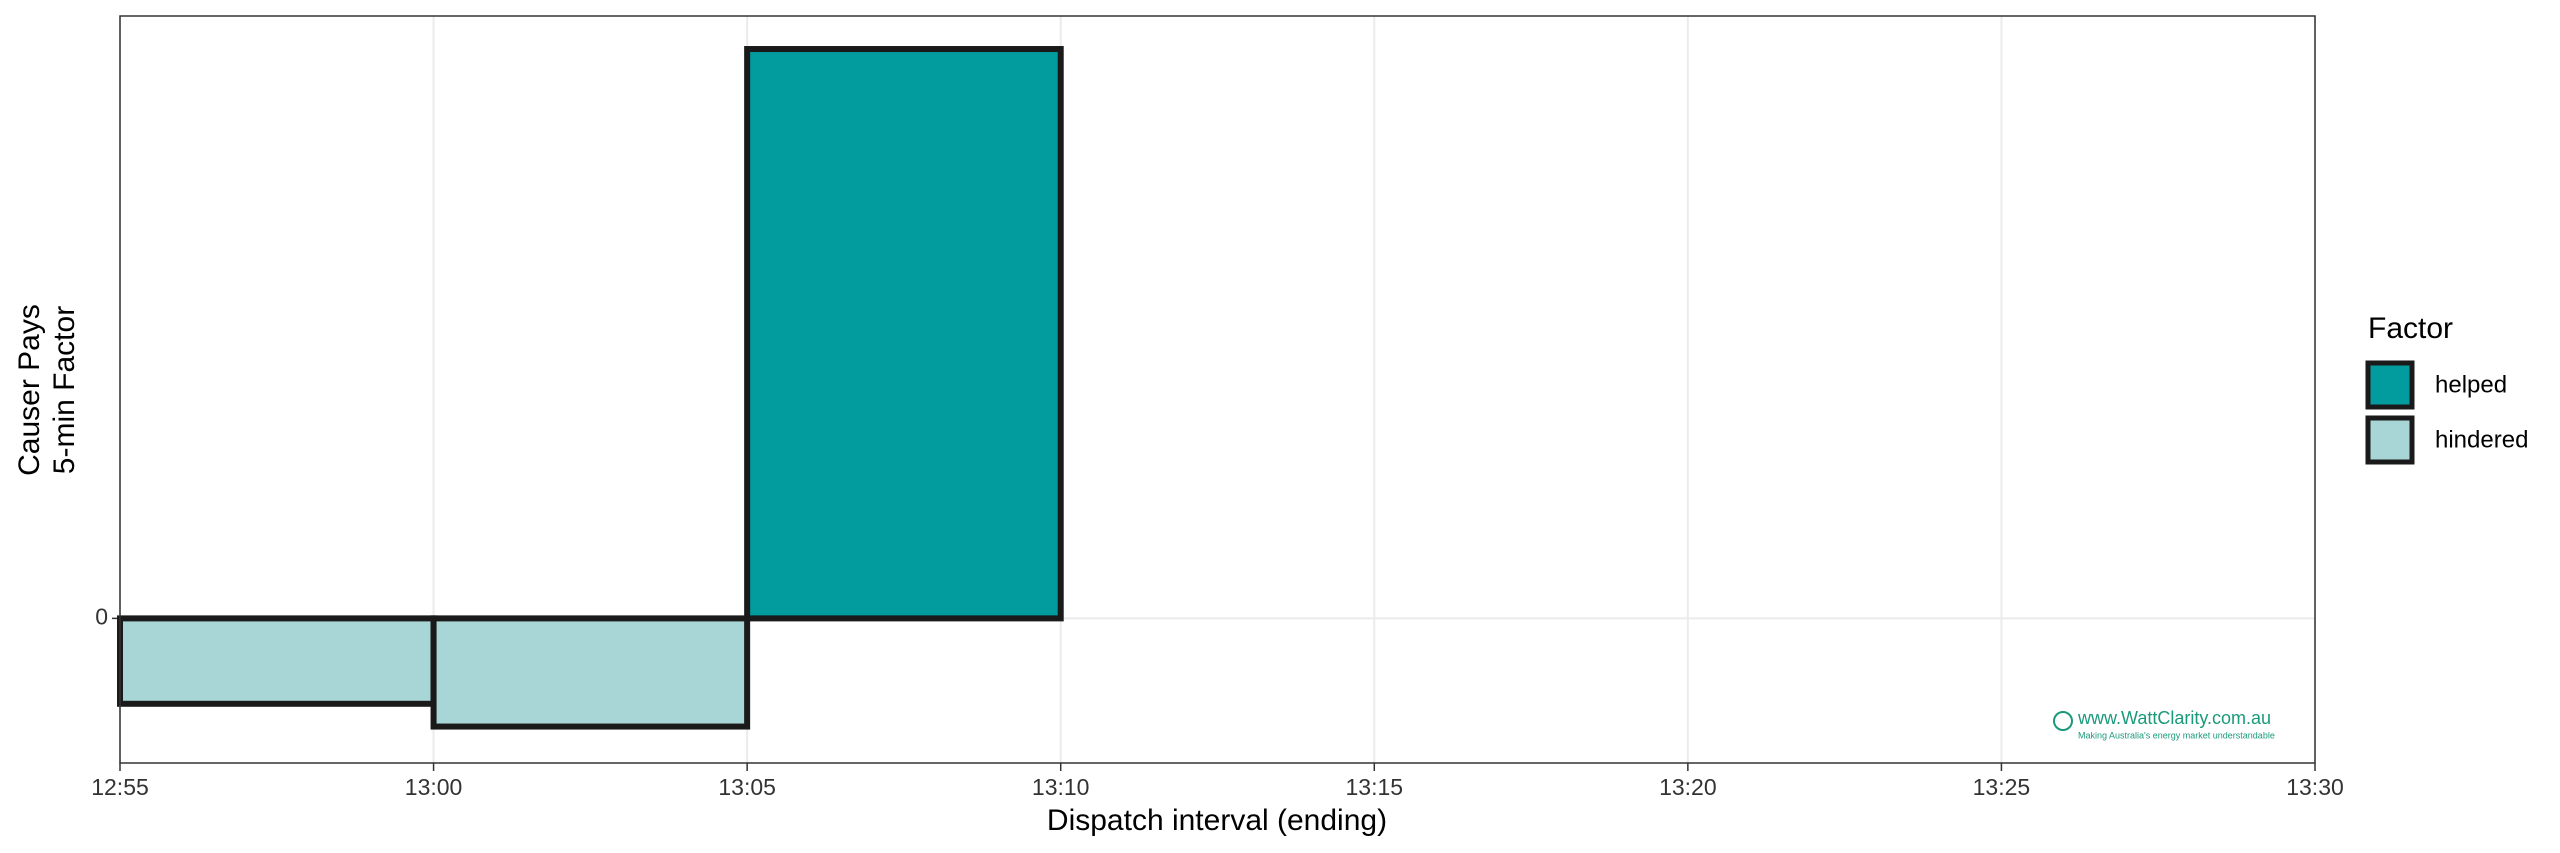 This screenshot has height=853, width=2560. What do you see at coordinates (2063, 721) in the screenshot?
I see `logo-icon` at bounding box center [2063, 721].